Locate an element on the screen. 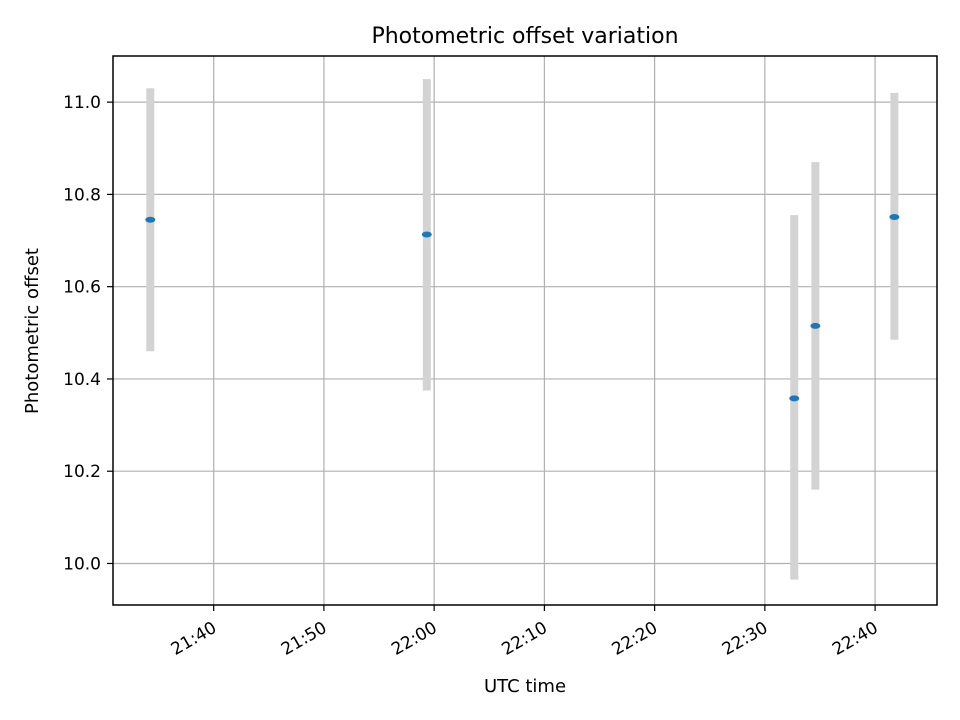  y-tick-label: 11.0 is located at coordinates (82, 103).